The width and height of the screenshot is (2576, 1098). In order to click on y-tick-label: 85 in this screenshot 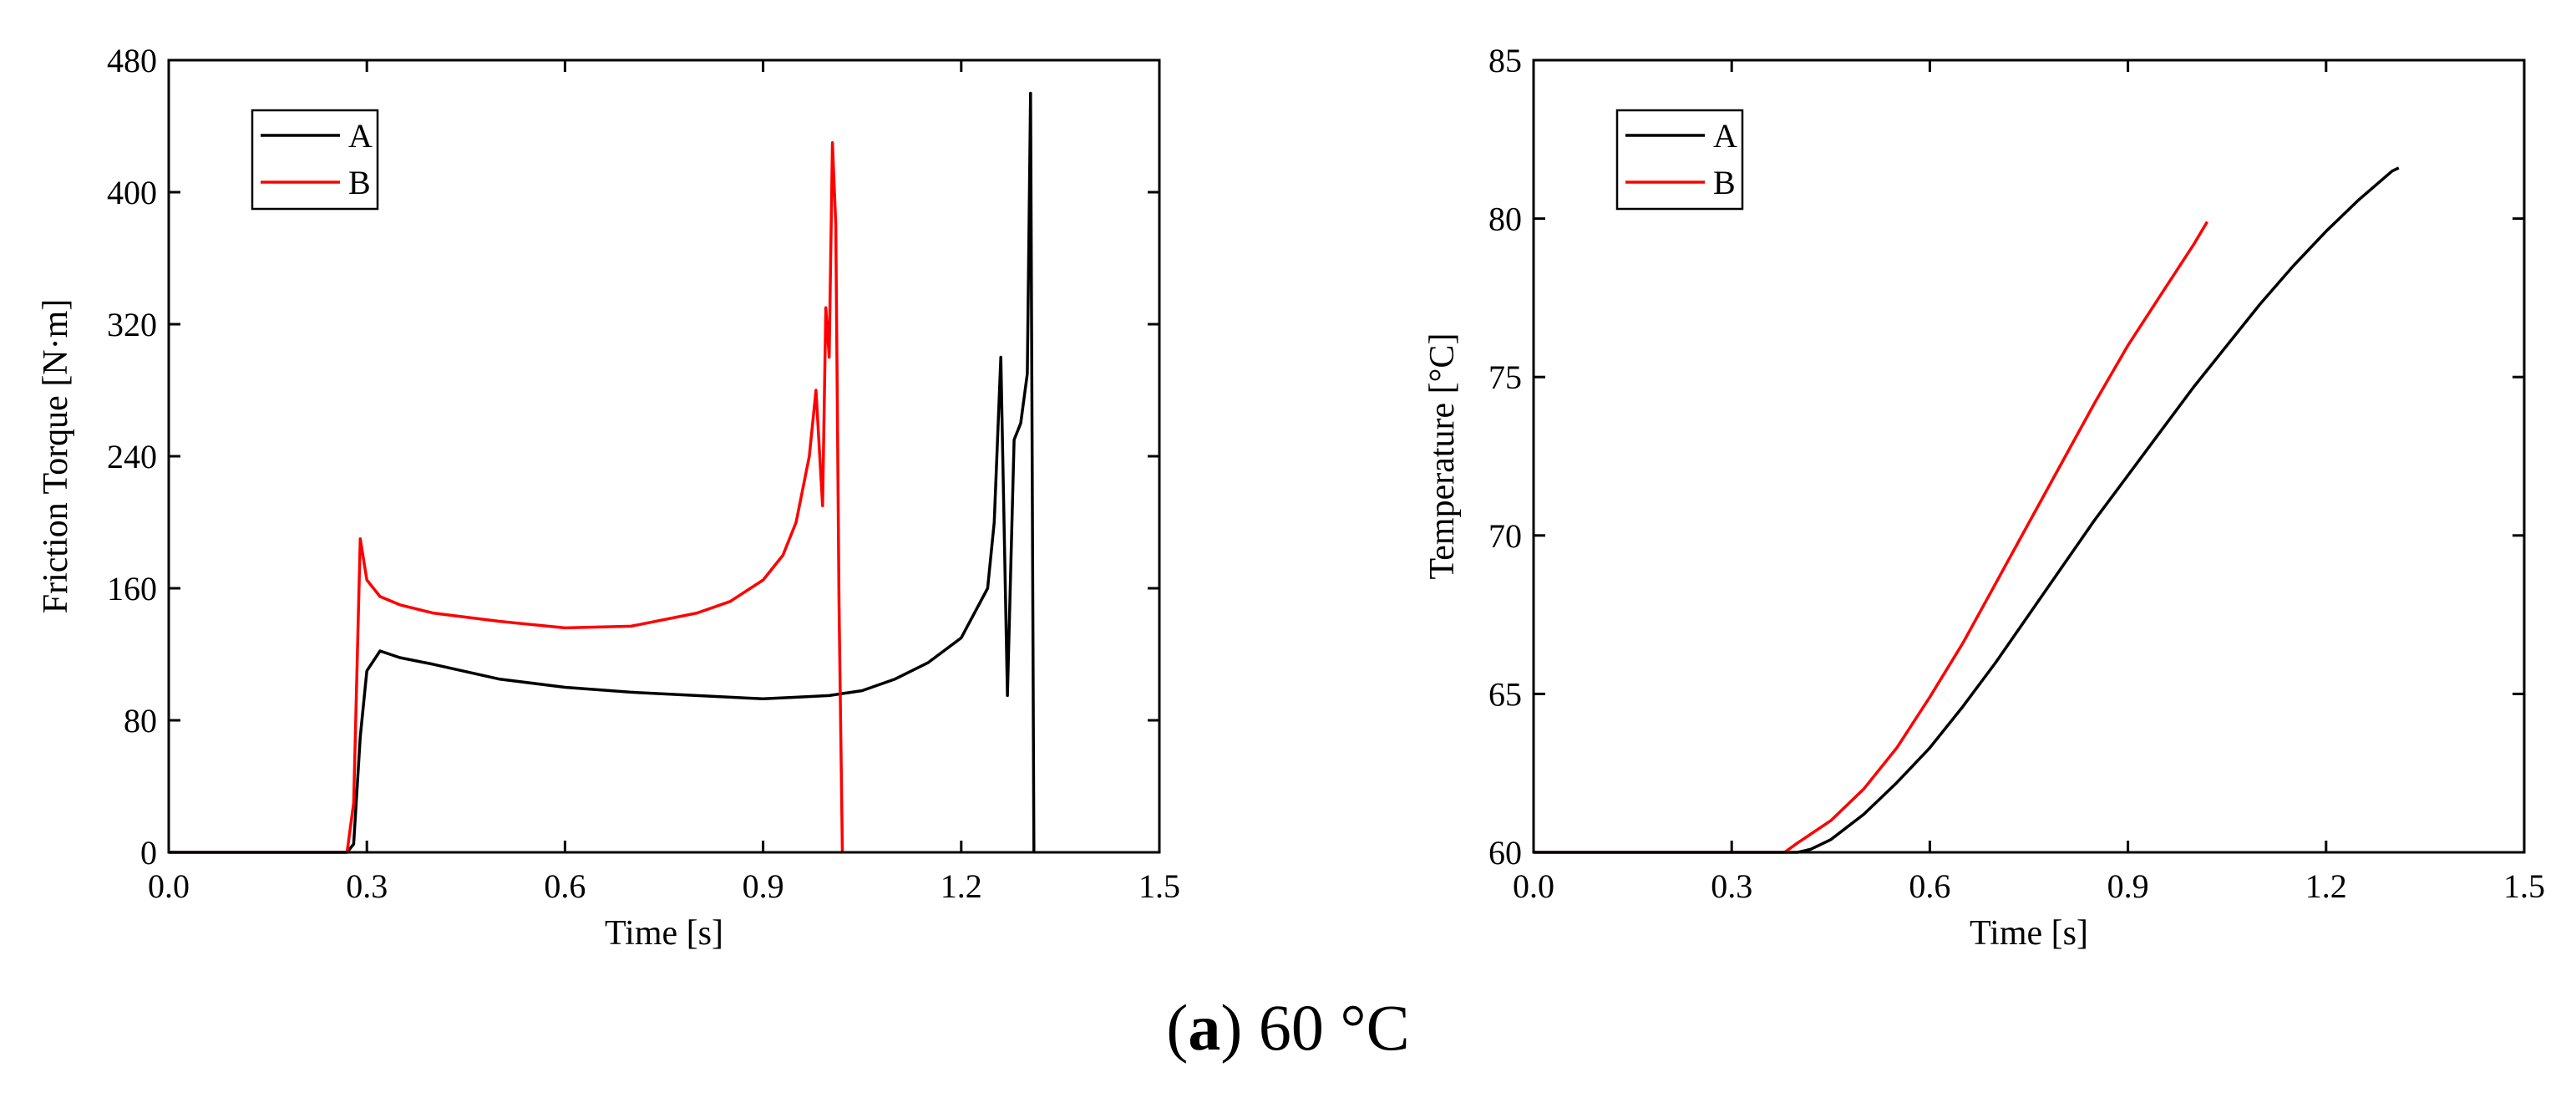, I will do `click(1505, 60)`.